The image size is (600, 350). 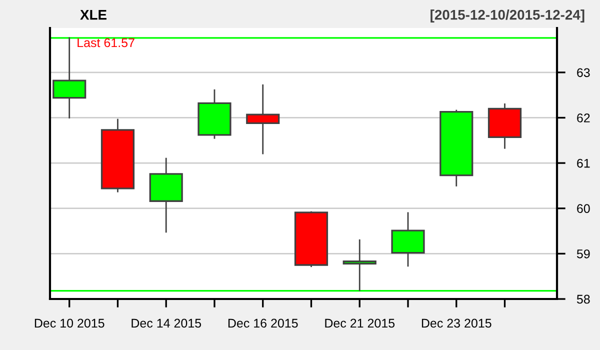 I want to click on chart-subtitle: [2015-12-10/2015-12-24], so click(x=507, y=16).